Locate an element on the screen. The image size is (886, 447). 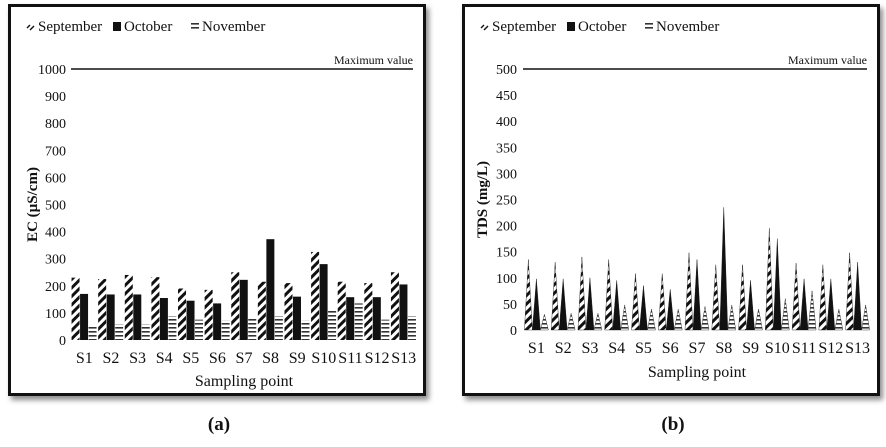
y-axis-label: EC (µS/cm) is located at coordinates (33, 204).